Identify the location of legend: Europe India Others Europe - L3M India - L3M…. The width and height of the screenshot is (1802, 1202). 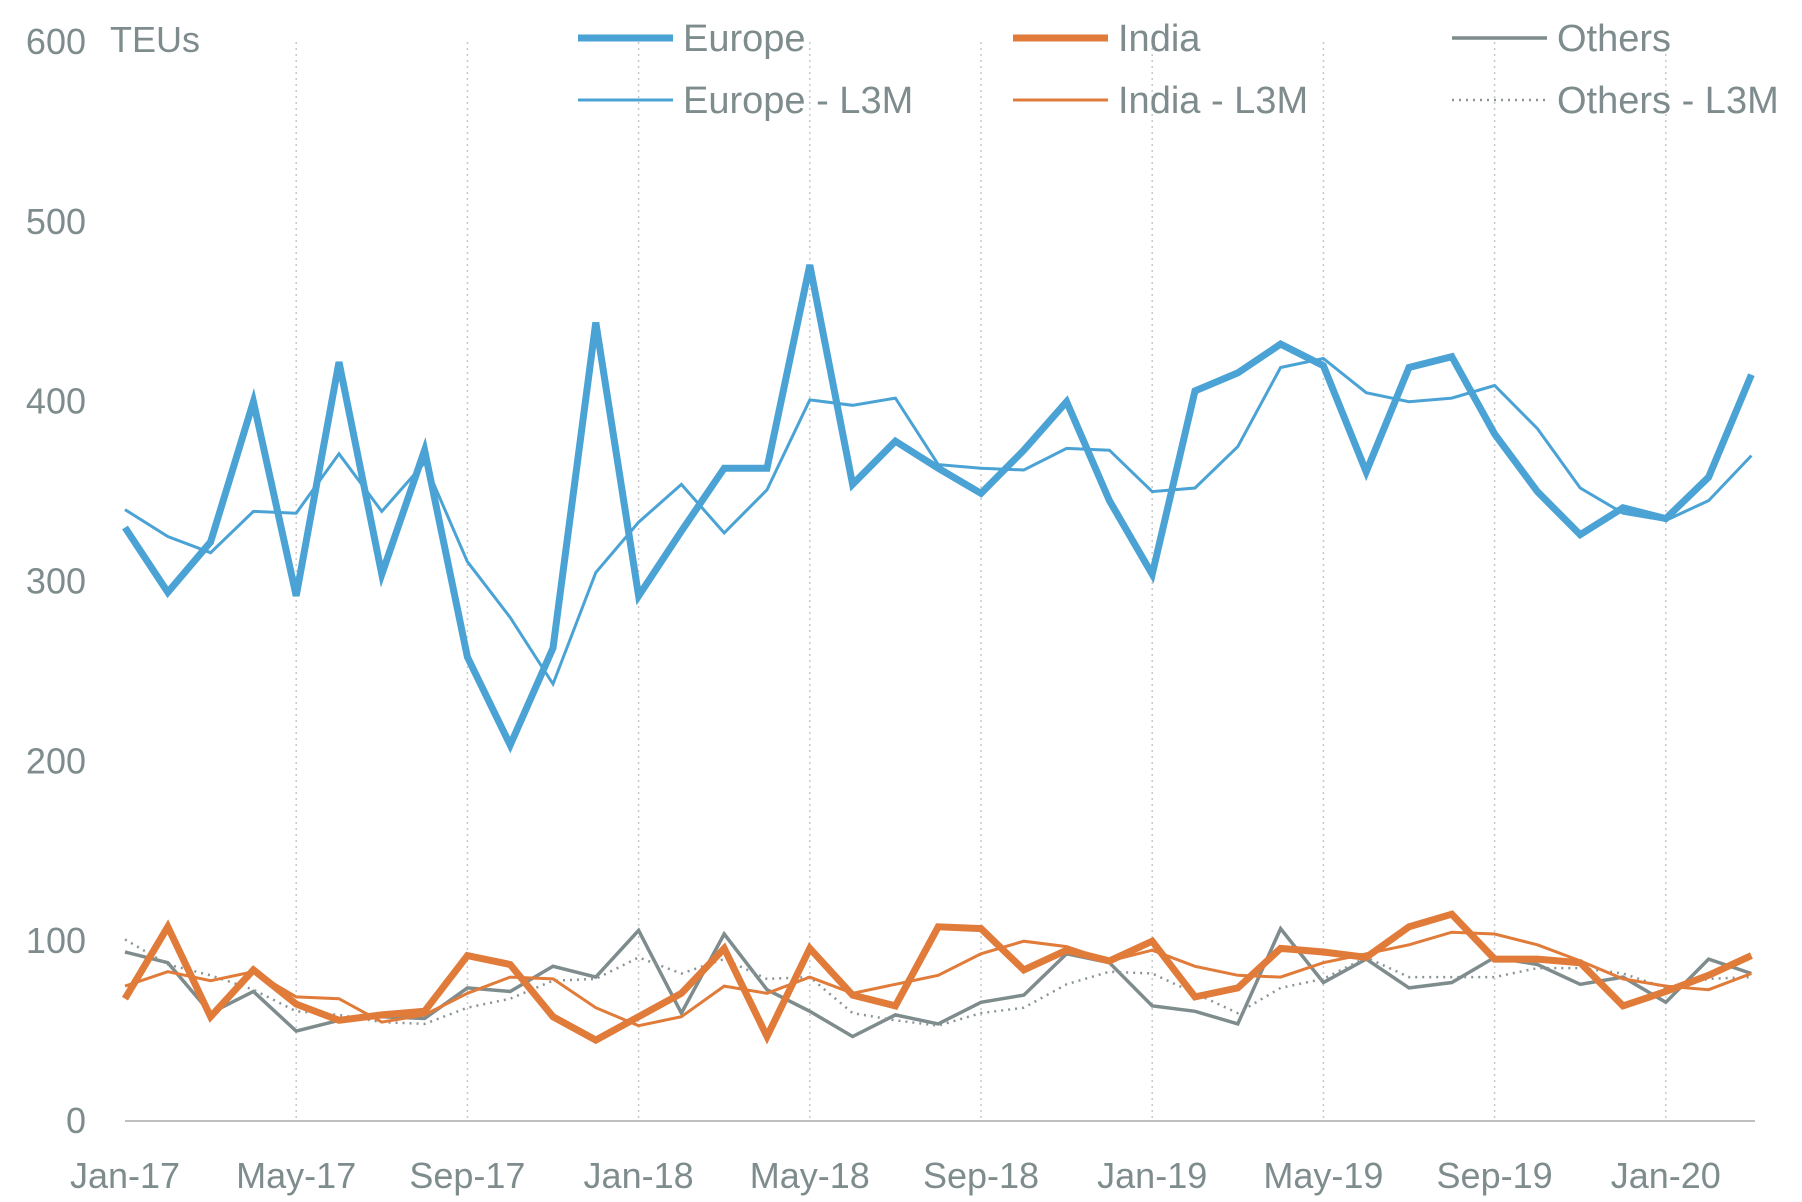
(1178, 70).